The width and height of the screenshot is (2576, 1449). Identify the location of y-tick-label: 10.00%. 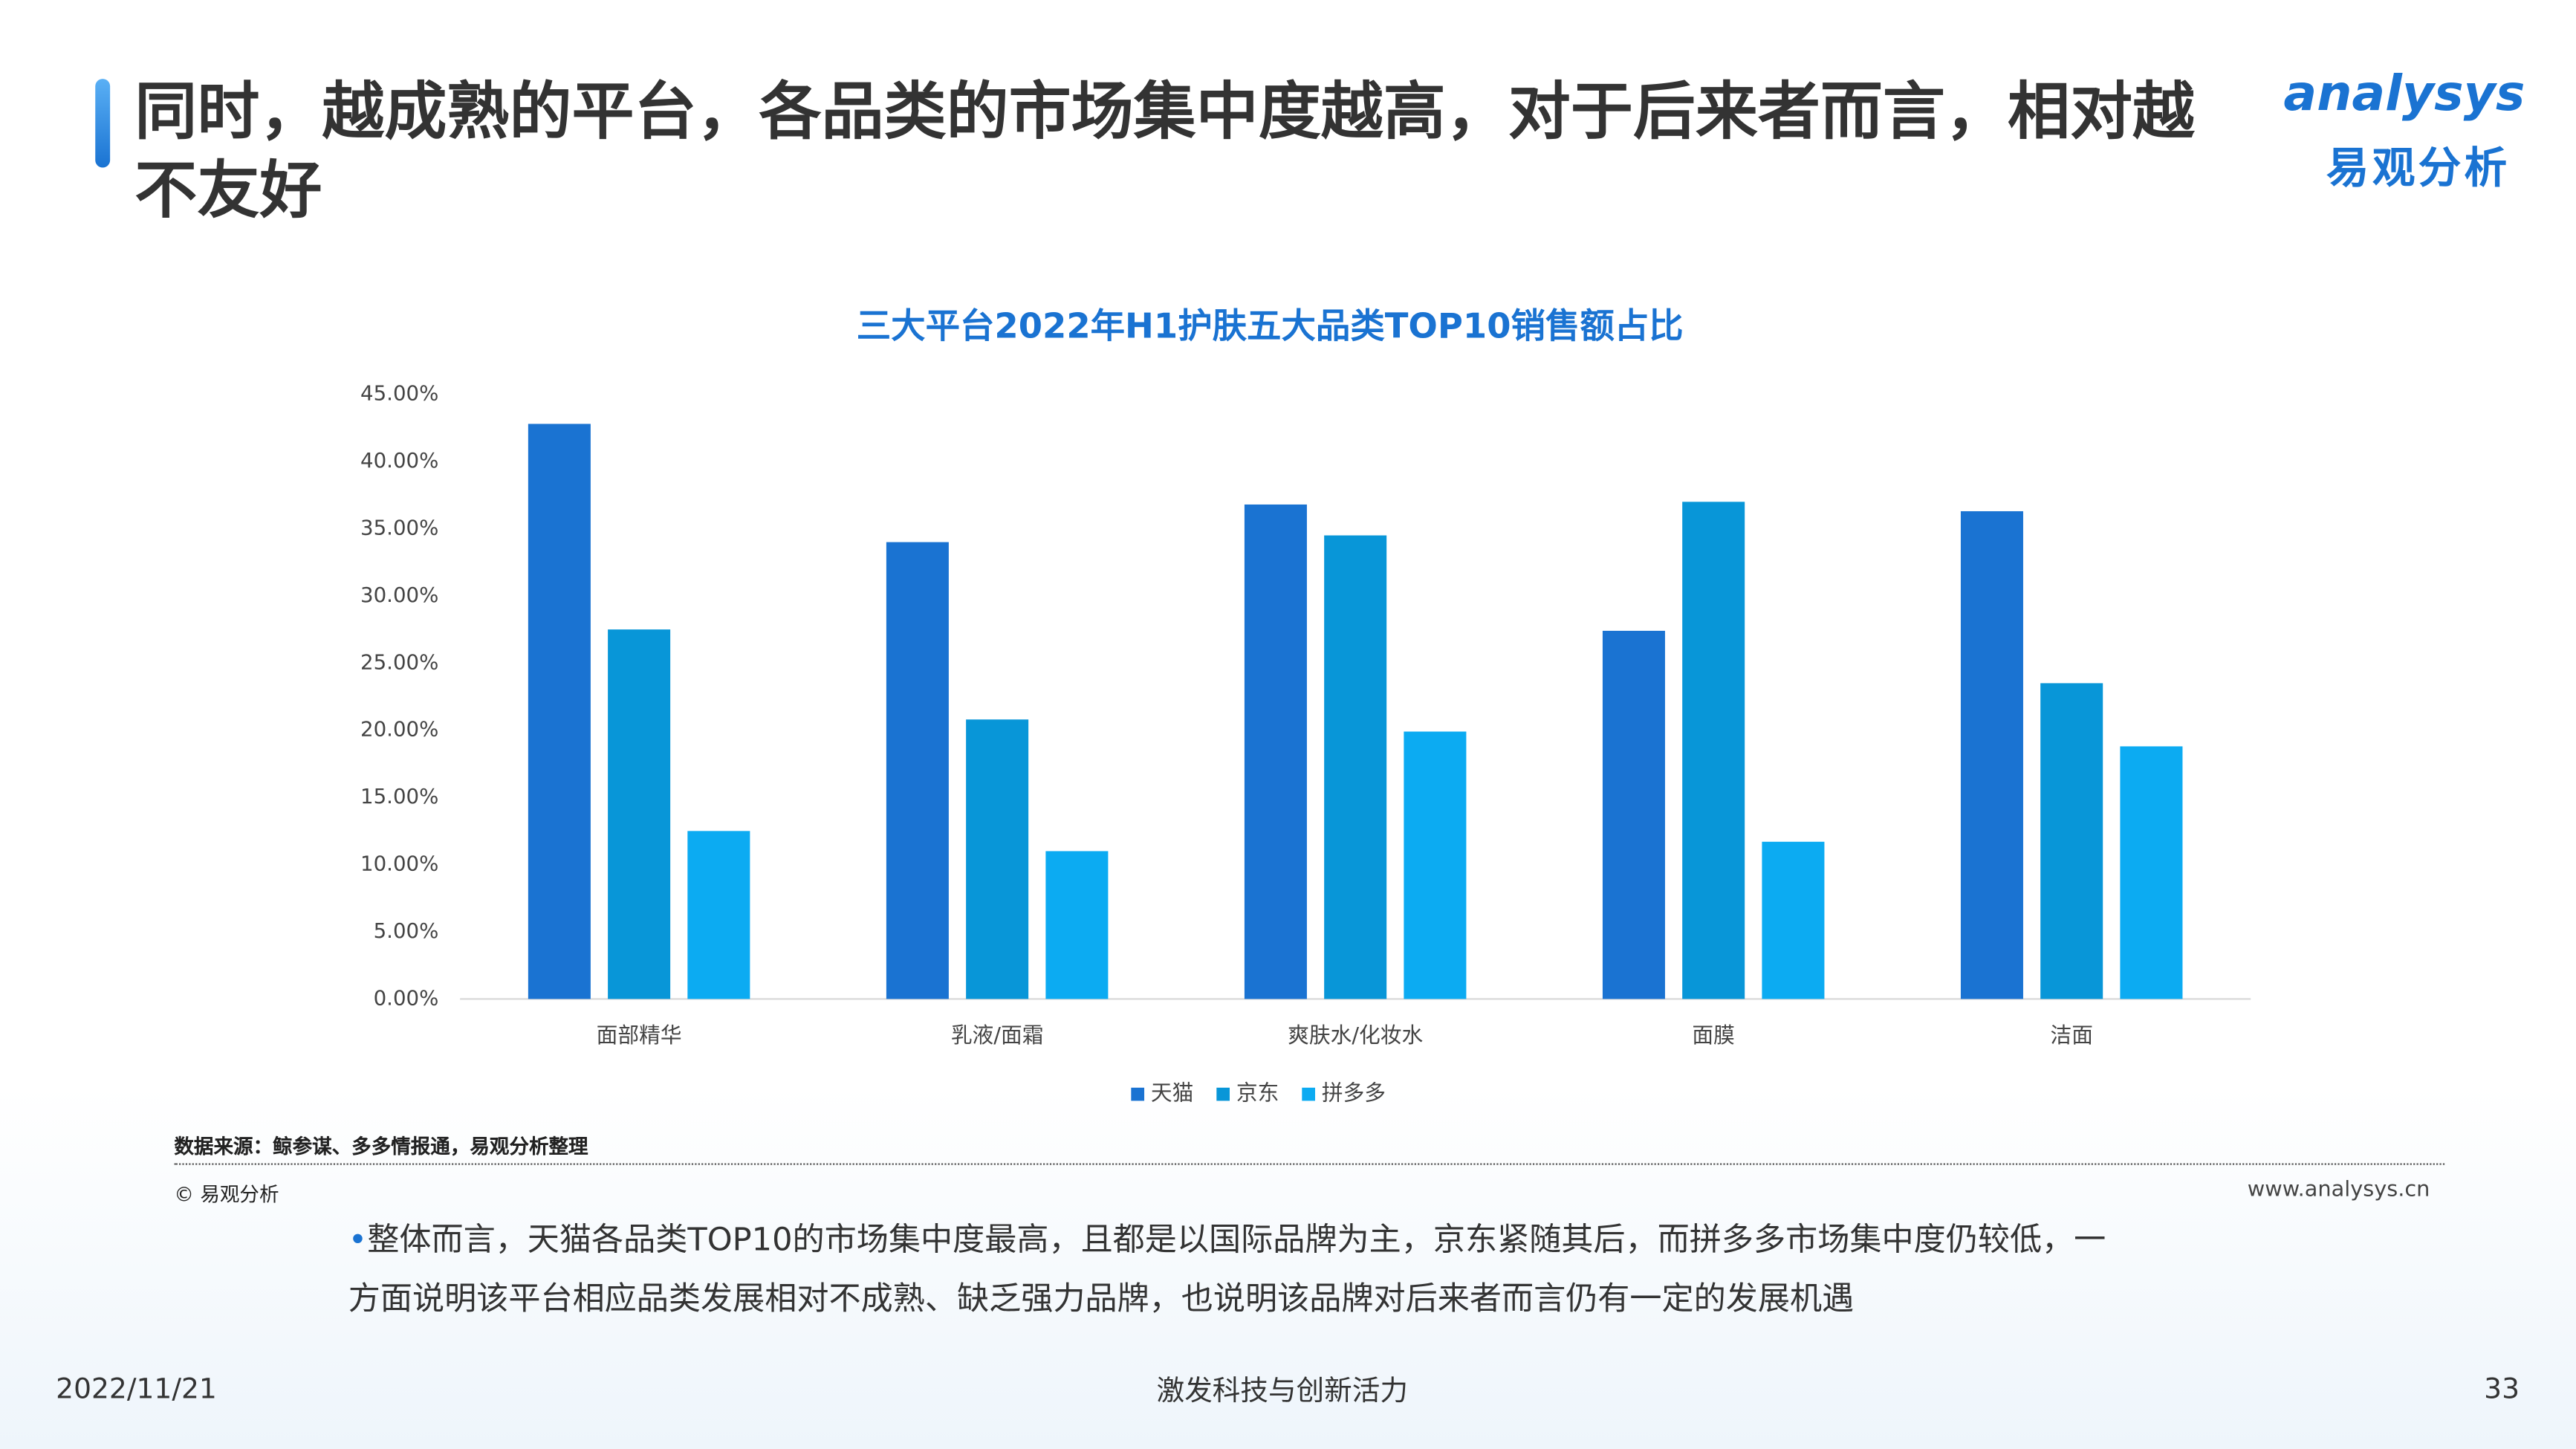
(399, 864).